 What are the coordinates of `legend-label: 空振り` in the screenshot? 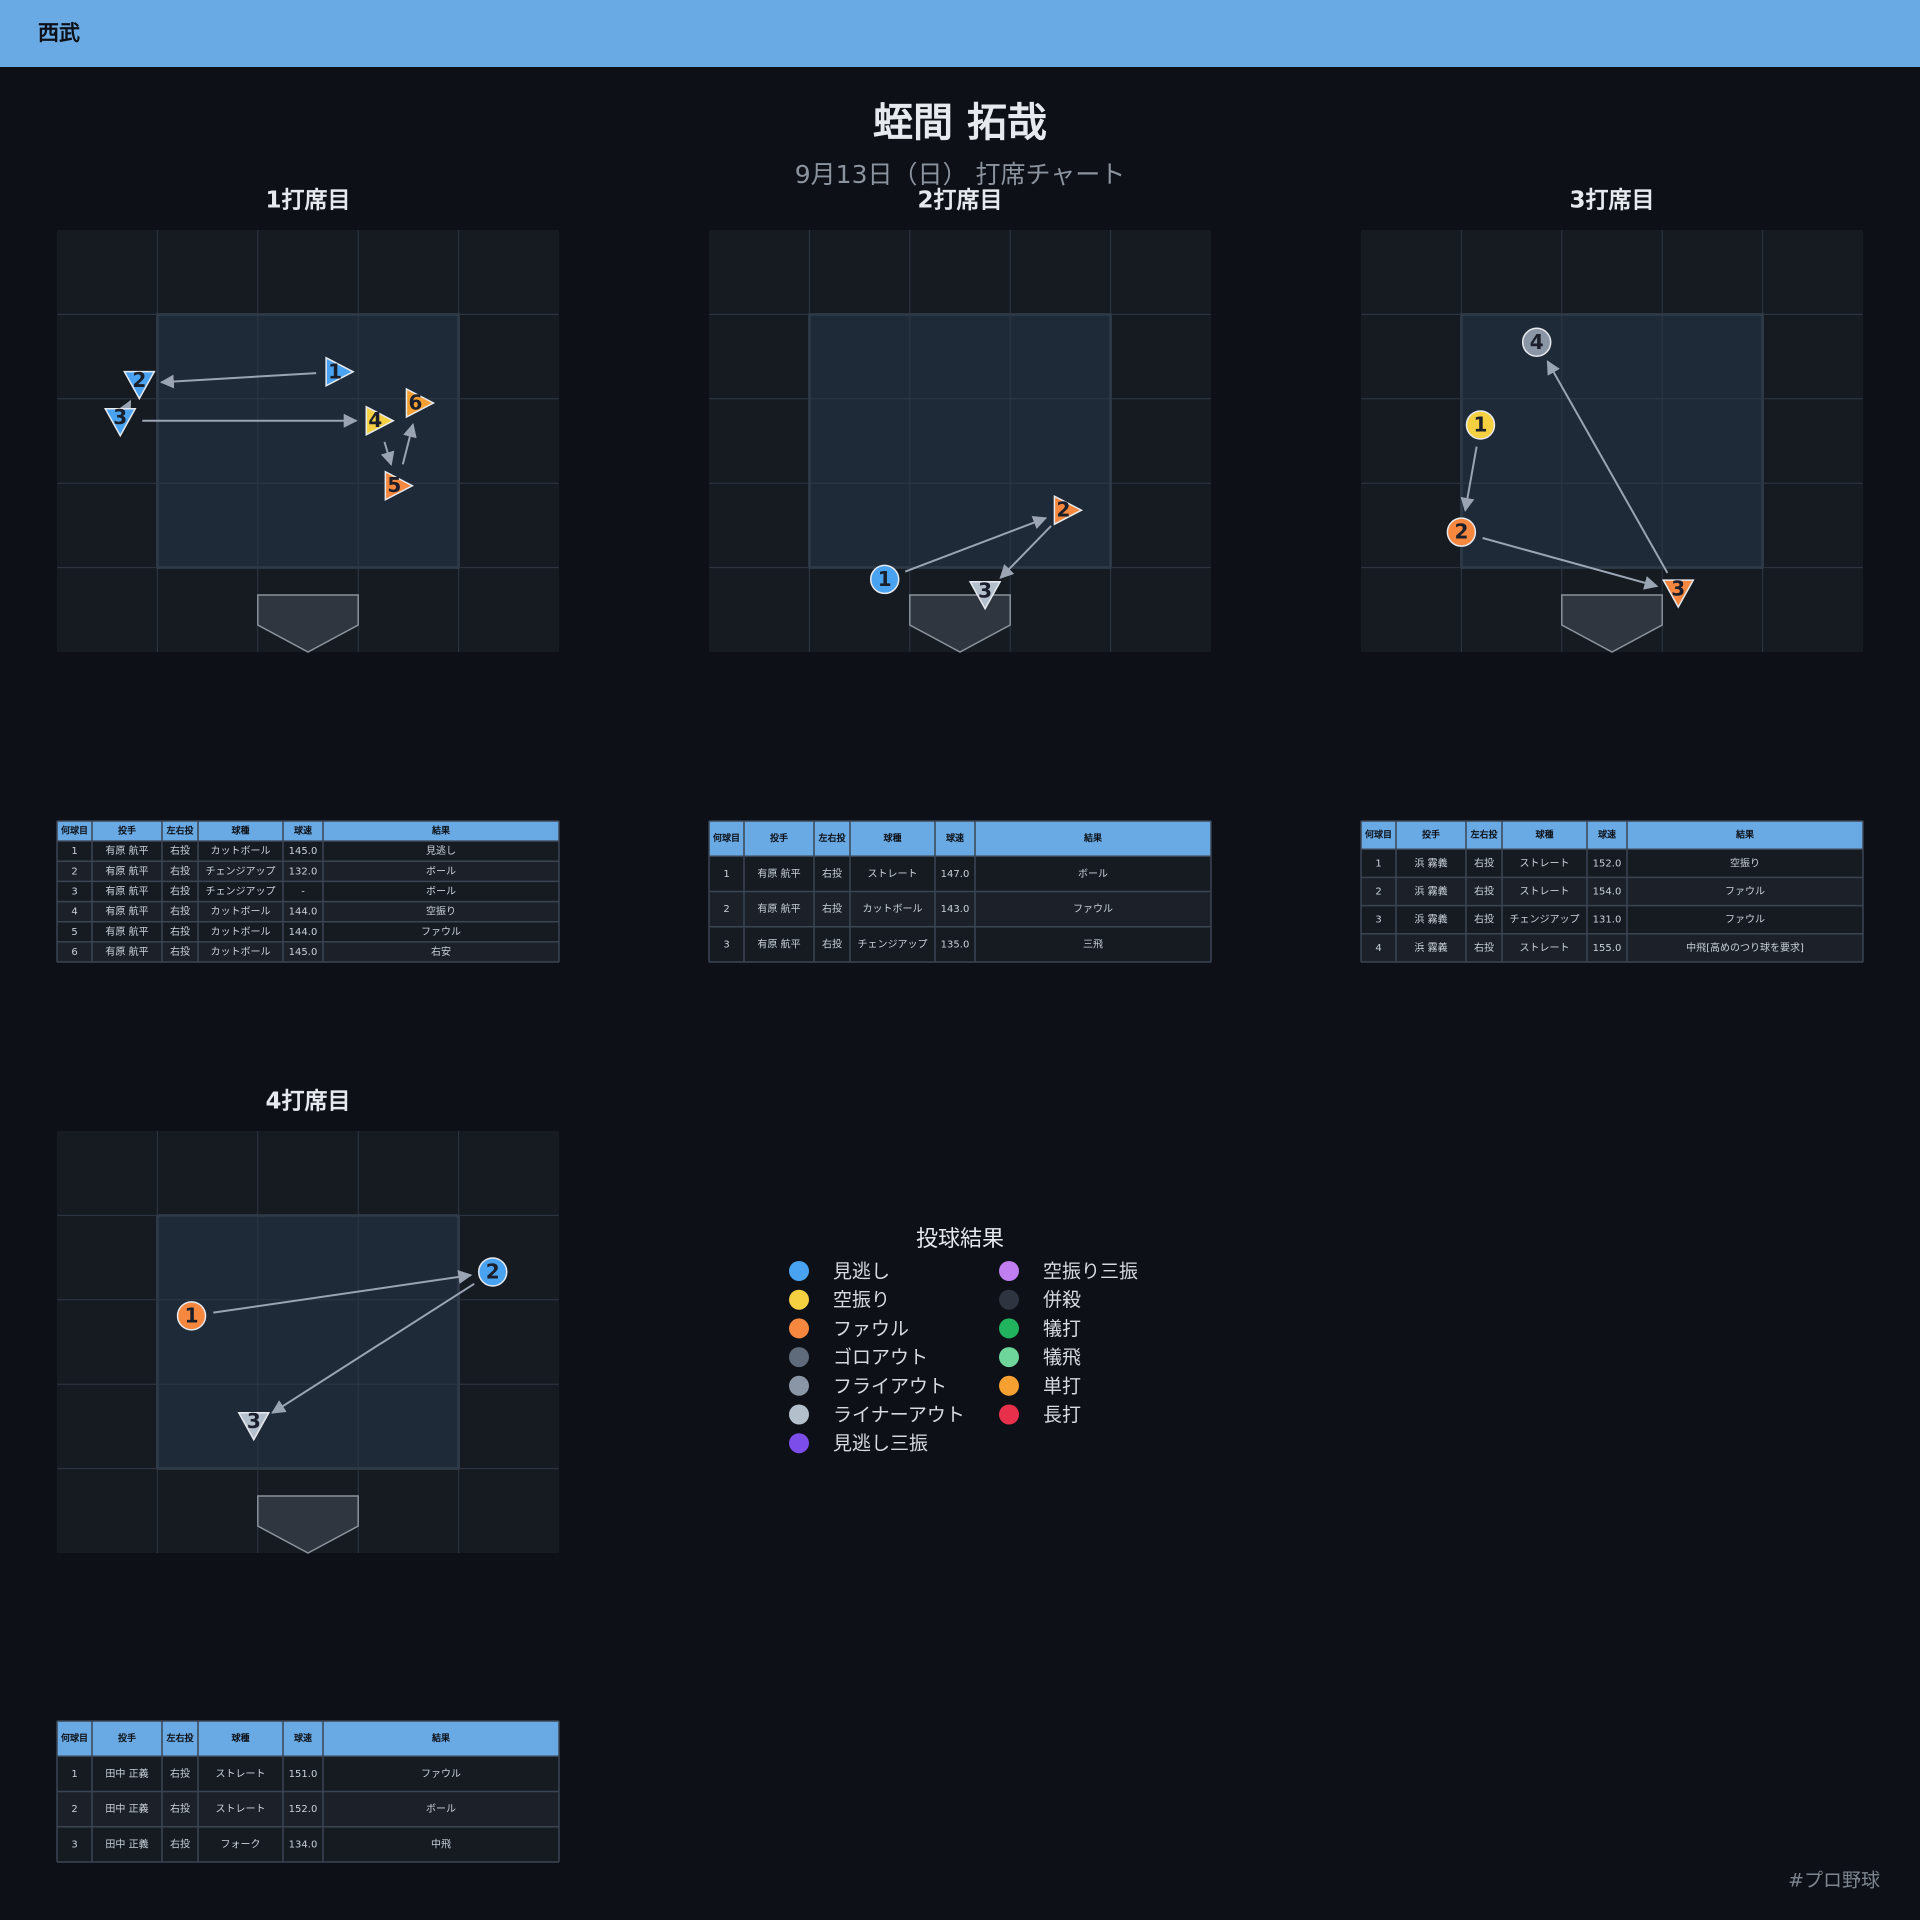 It's located at (861, 1300).